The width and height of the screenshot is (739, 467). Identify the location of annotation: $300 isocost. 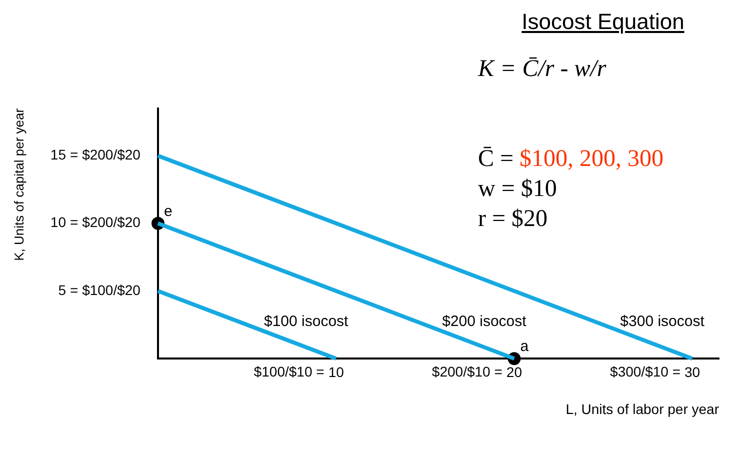
(663, 321).